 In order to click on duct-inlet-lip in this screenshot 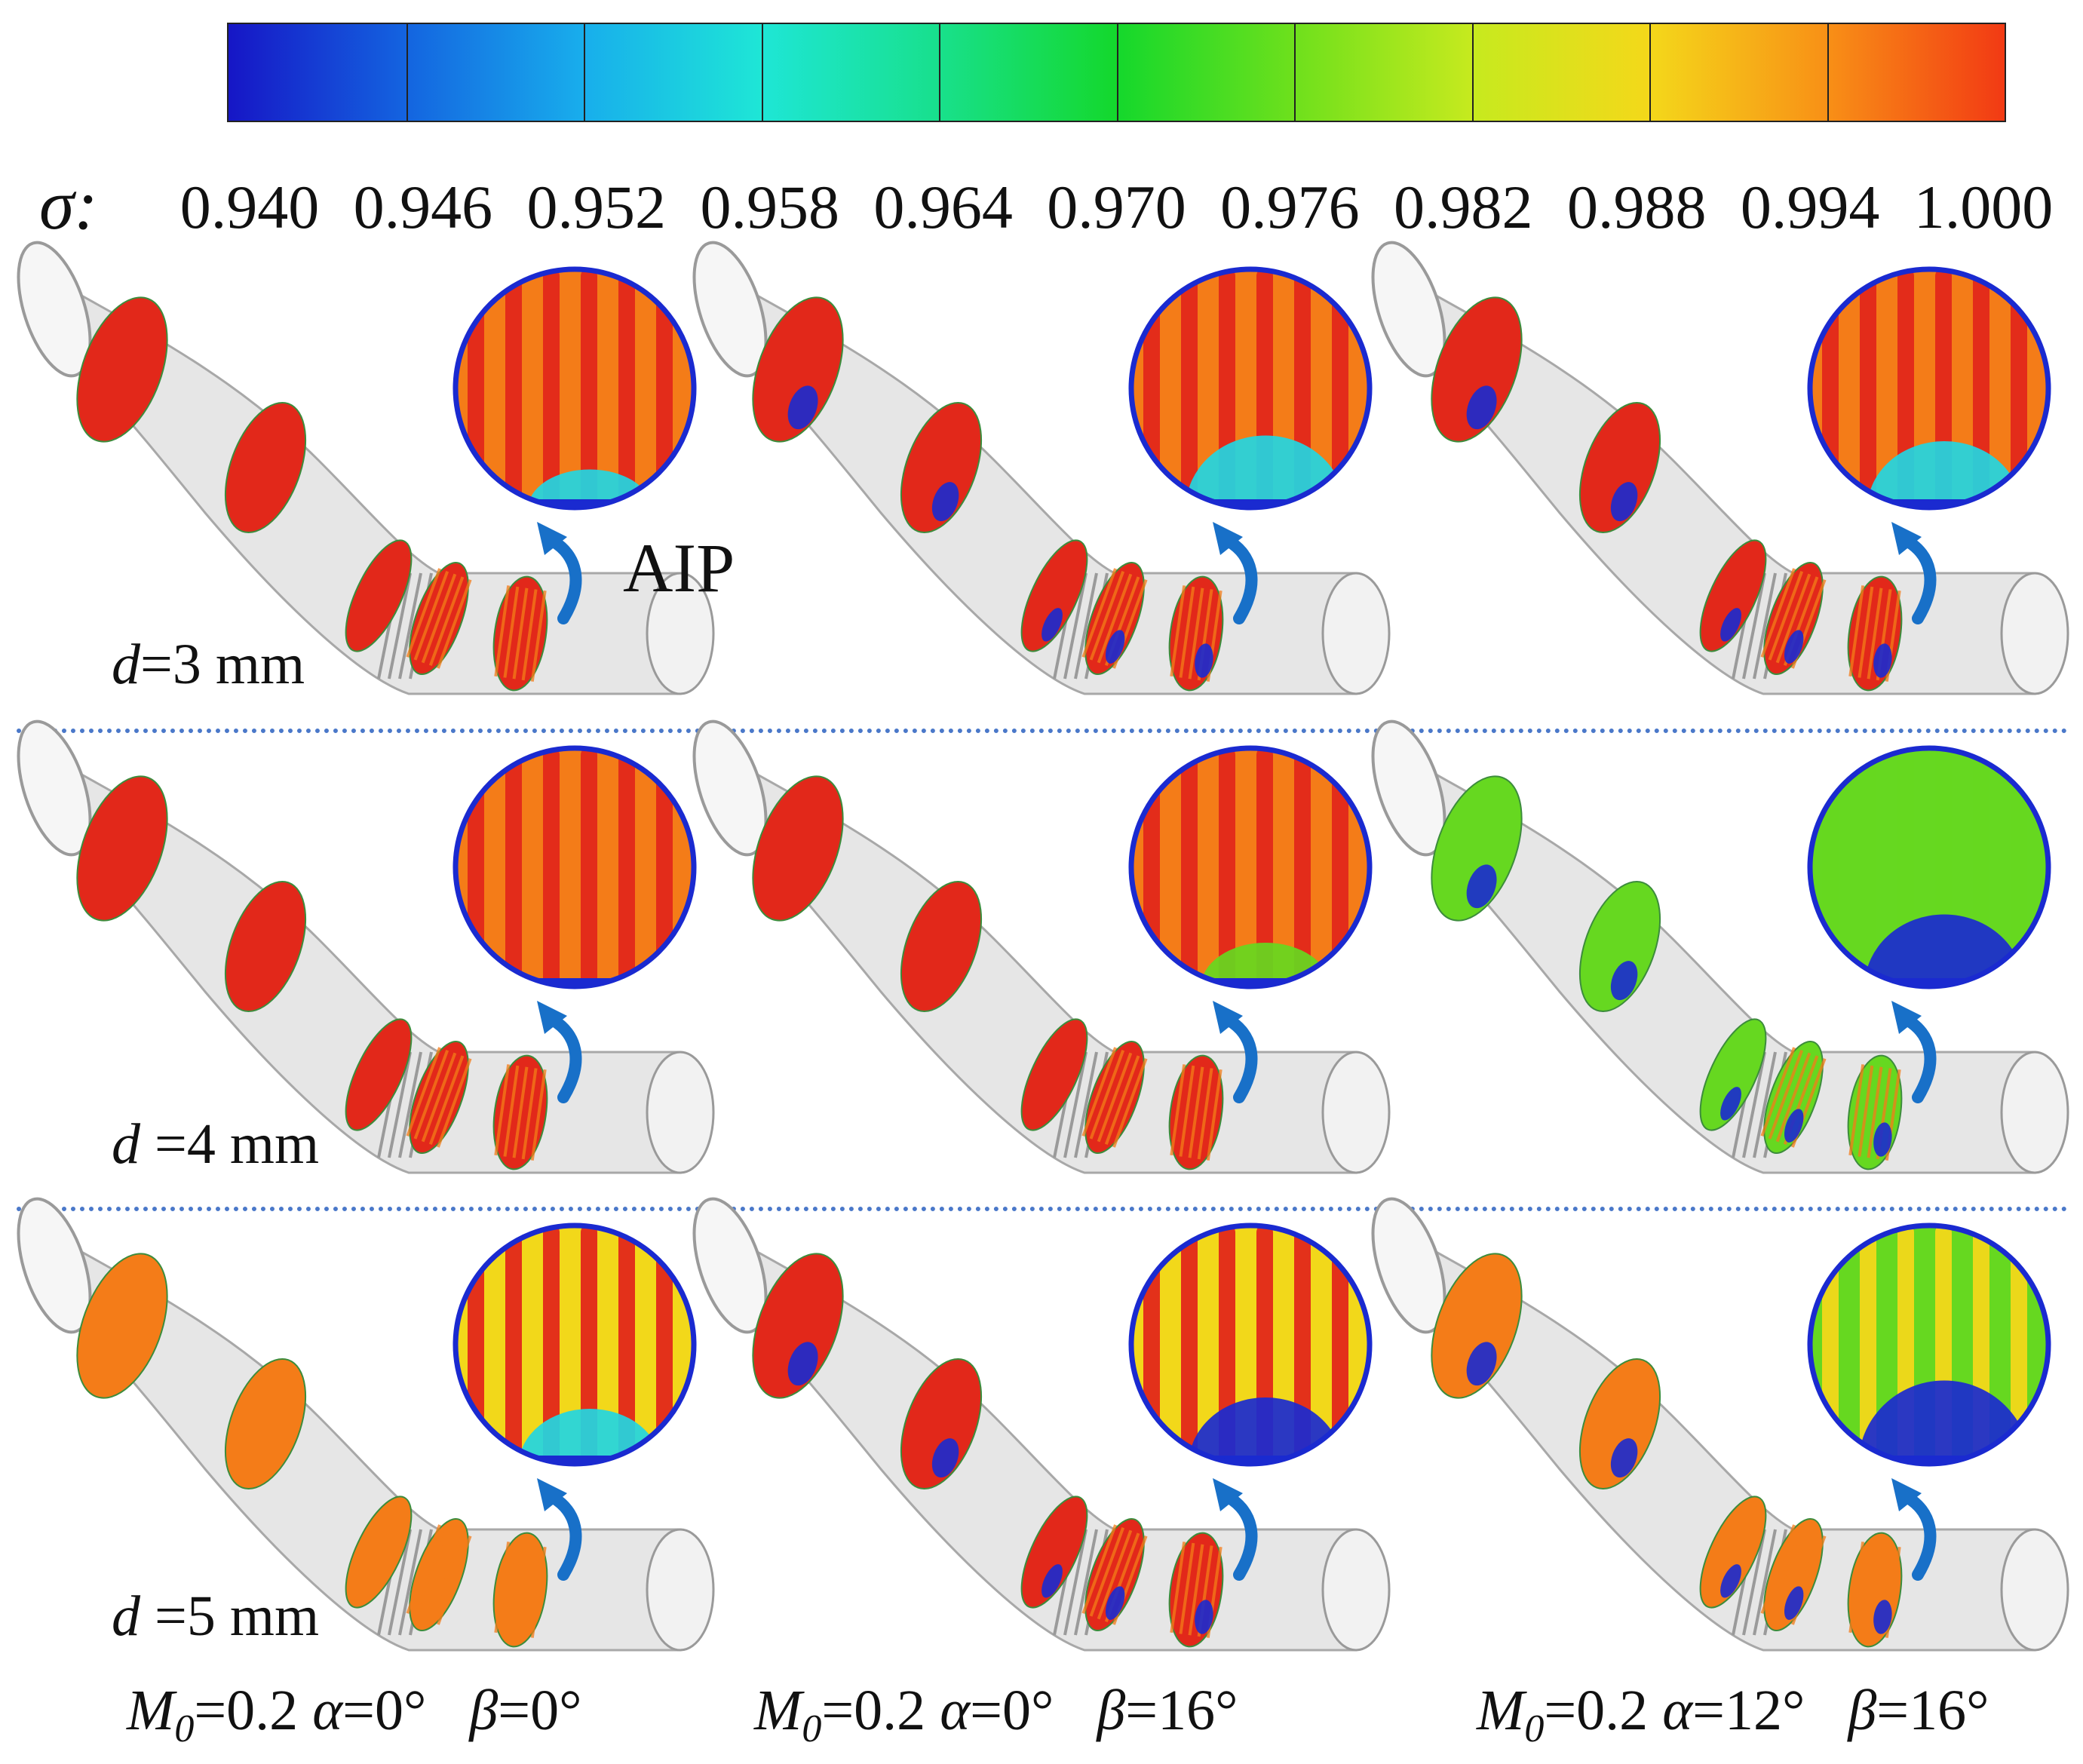, I will do `click(1408, 788)`.